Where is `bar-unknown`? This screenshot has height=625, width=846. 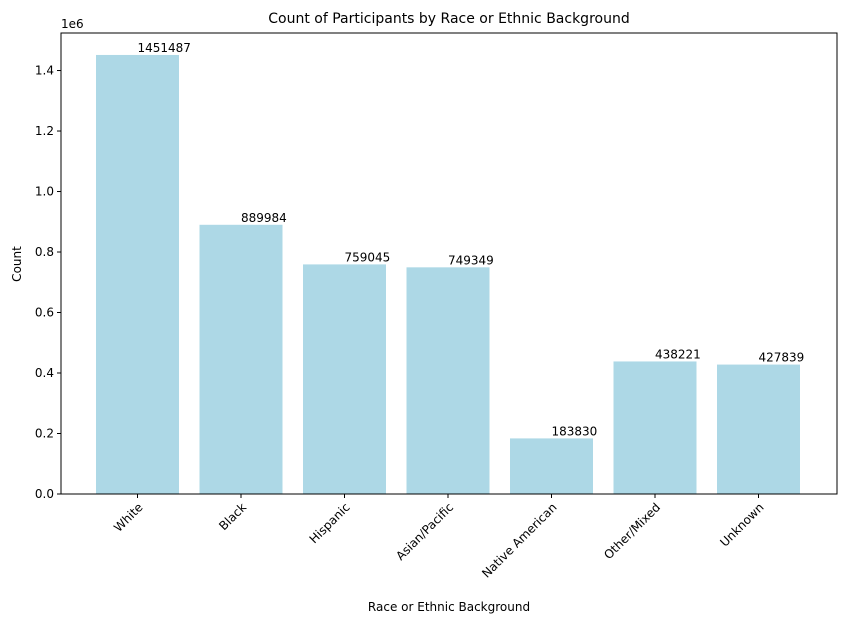 bar-unknown is located at coordinates (758, 429).